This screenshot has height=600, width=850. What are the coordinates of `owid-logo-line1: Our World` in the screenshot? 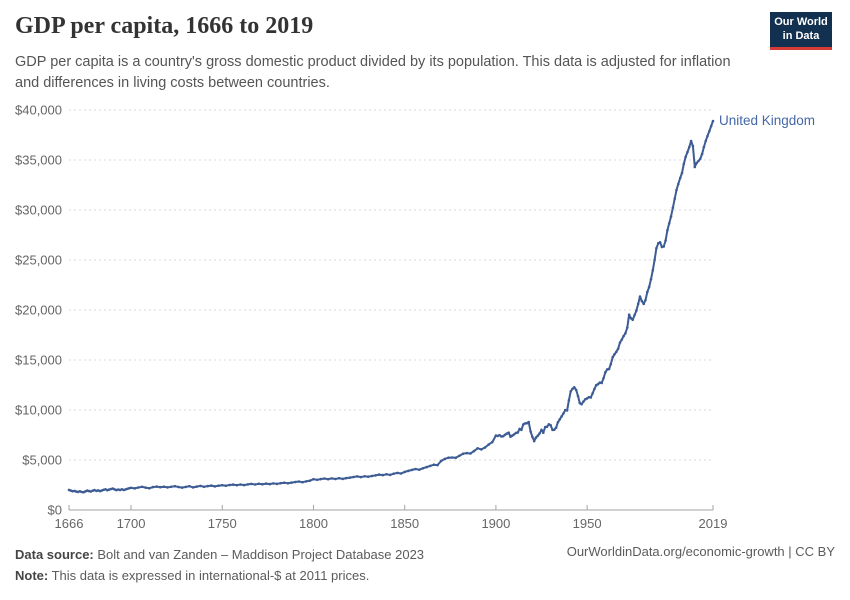 It's located at (801, 21).